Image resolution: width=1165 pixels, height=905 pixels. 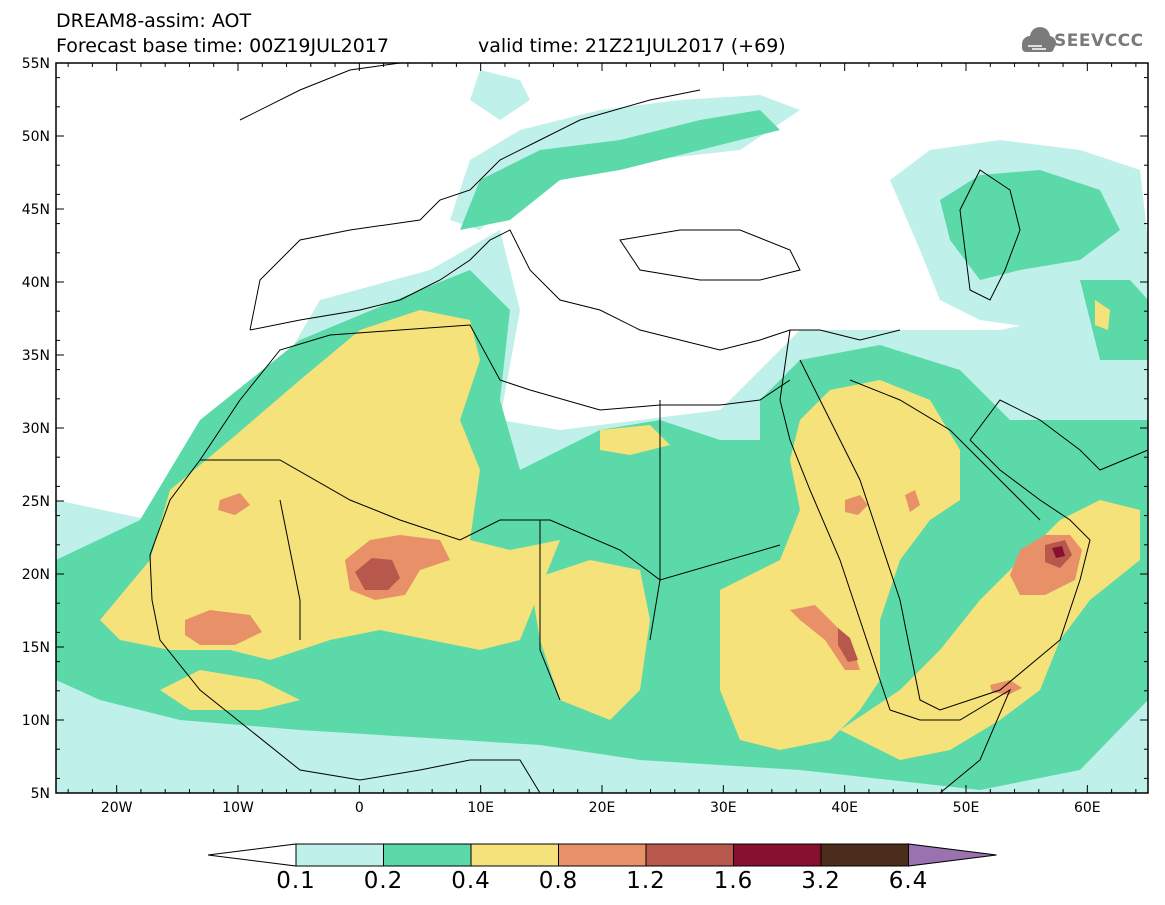 What do you see at coordinates (36, 210) in the screenshot?
I see `lat-tick-label: 45N` at bounding box center [36, 210].